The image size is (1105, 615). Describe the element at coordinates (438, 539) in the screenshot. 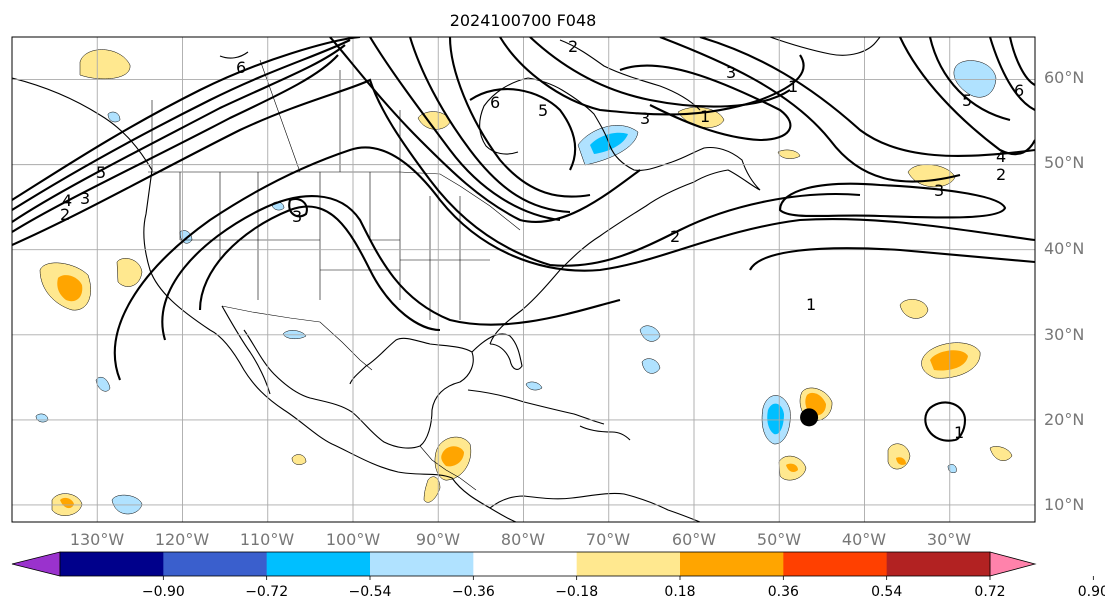

I see `lon-label: 90°W` at that location.